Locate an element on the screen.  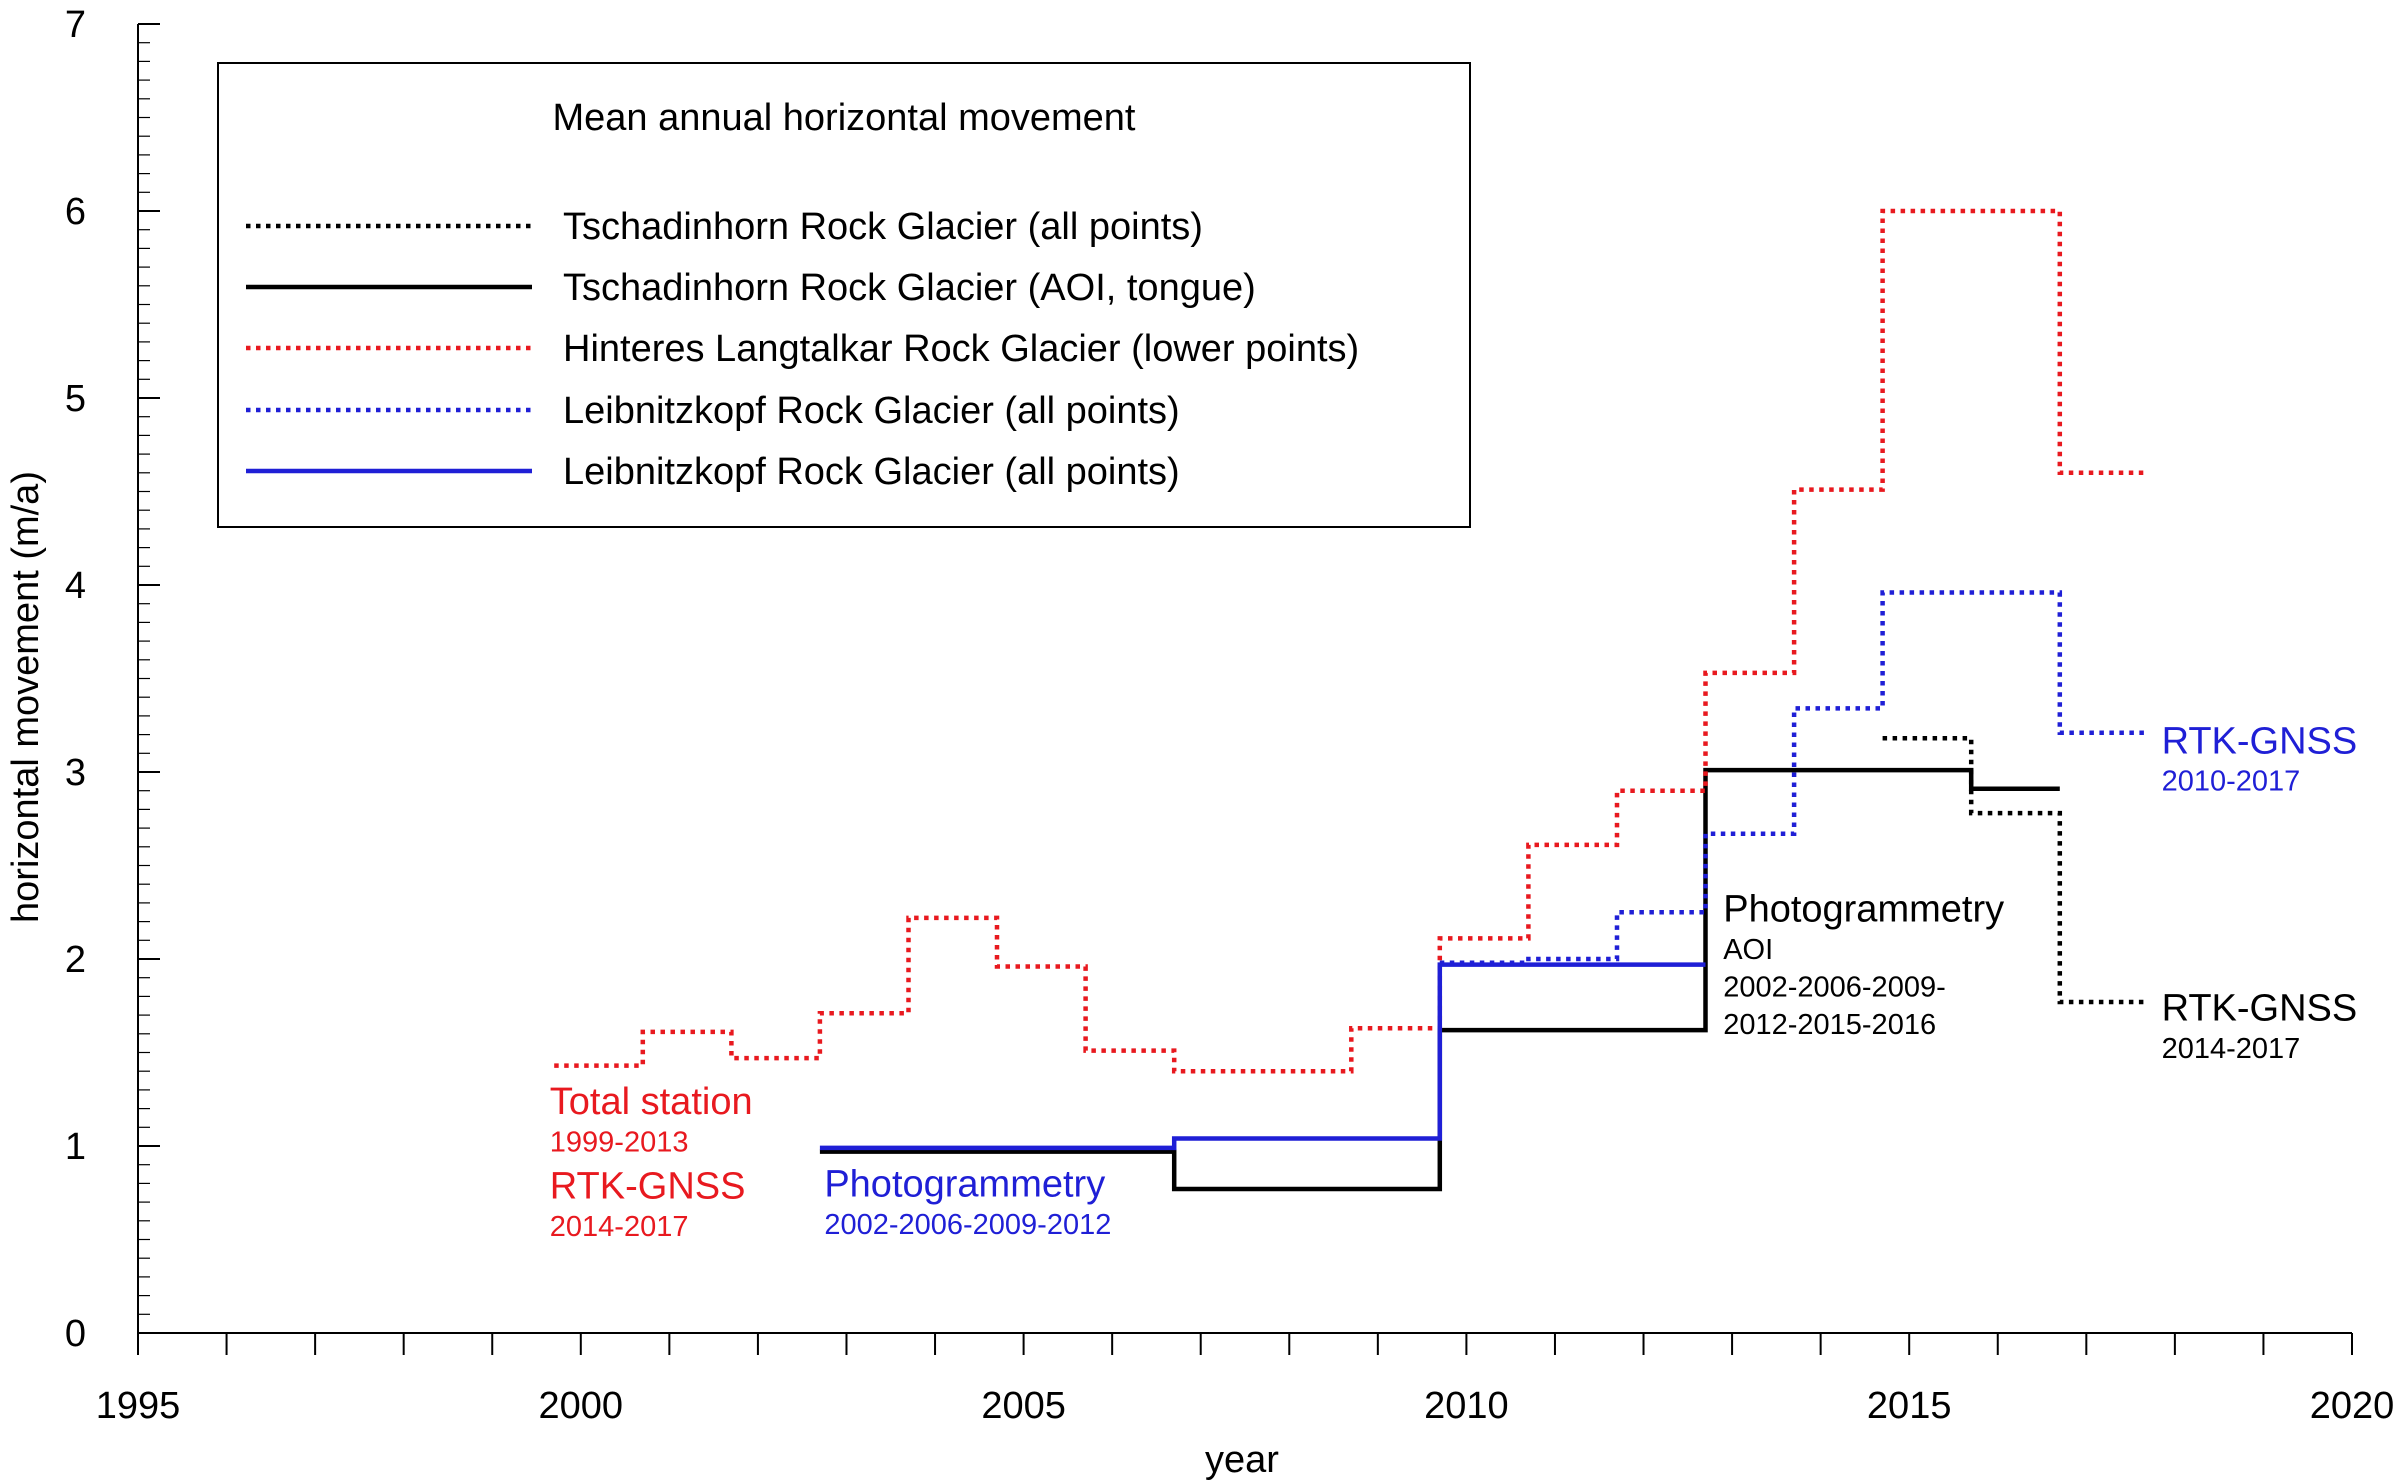
y-tick-label: 2 is located at coordinates (75, 960).